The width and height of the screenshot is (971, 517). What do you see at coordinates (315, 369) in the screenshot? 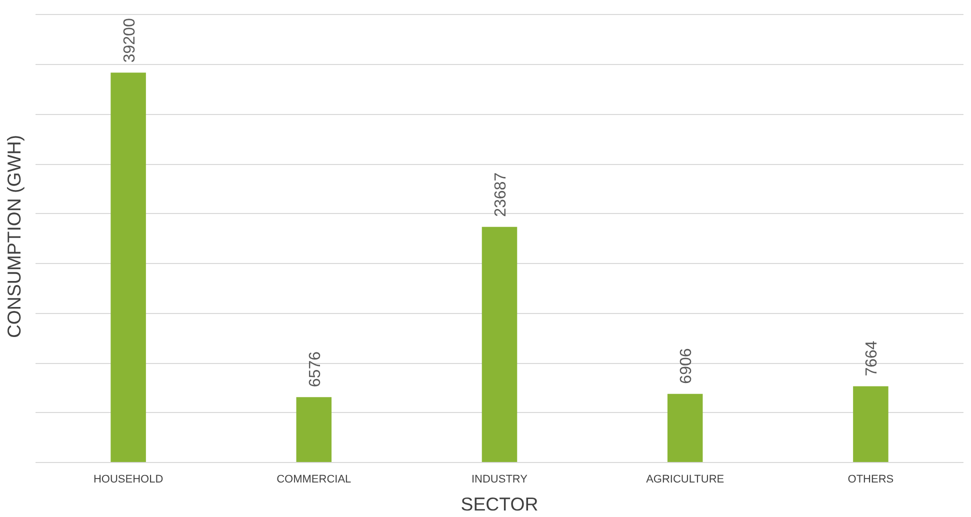
I see `data-label: 6576` at bounding box center [315, 369].